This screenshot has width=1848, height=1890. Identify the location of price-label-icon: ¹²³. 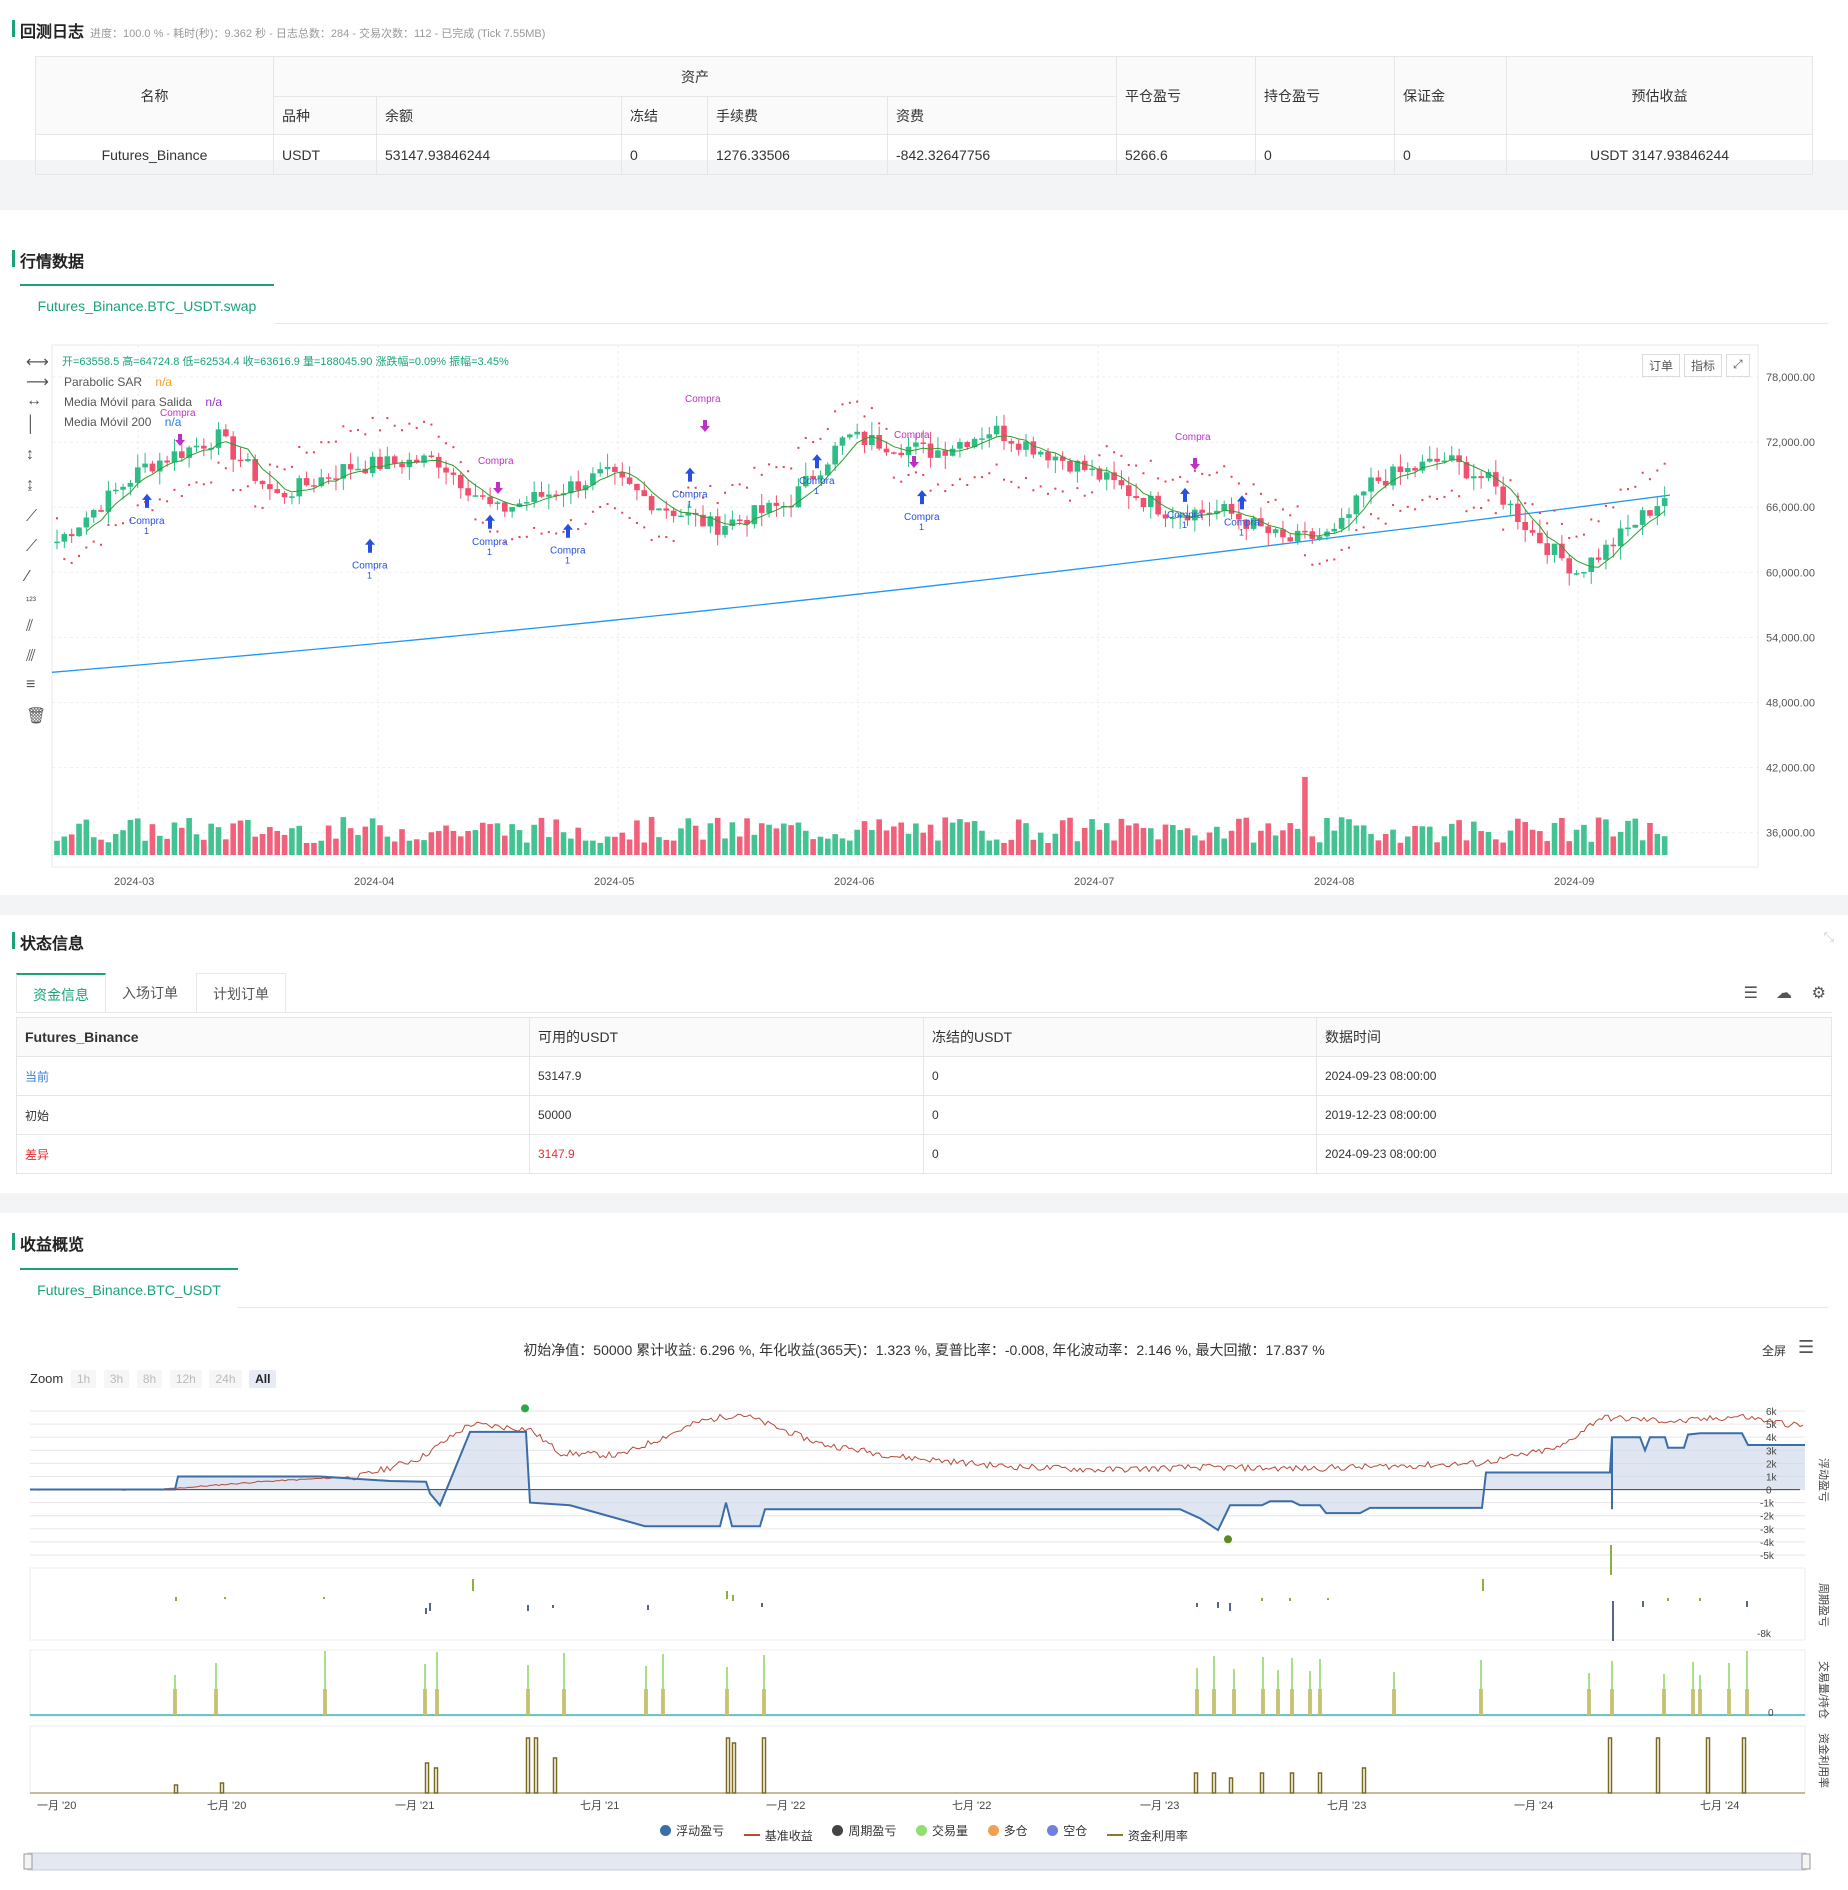
(31, 601).